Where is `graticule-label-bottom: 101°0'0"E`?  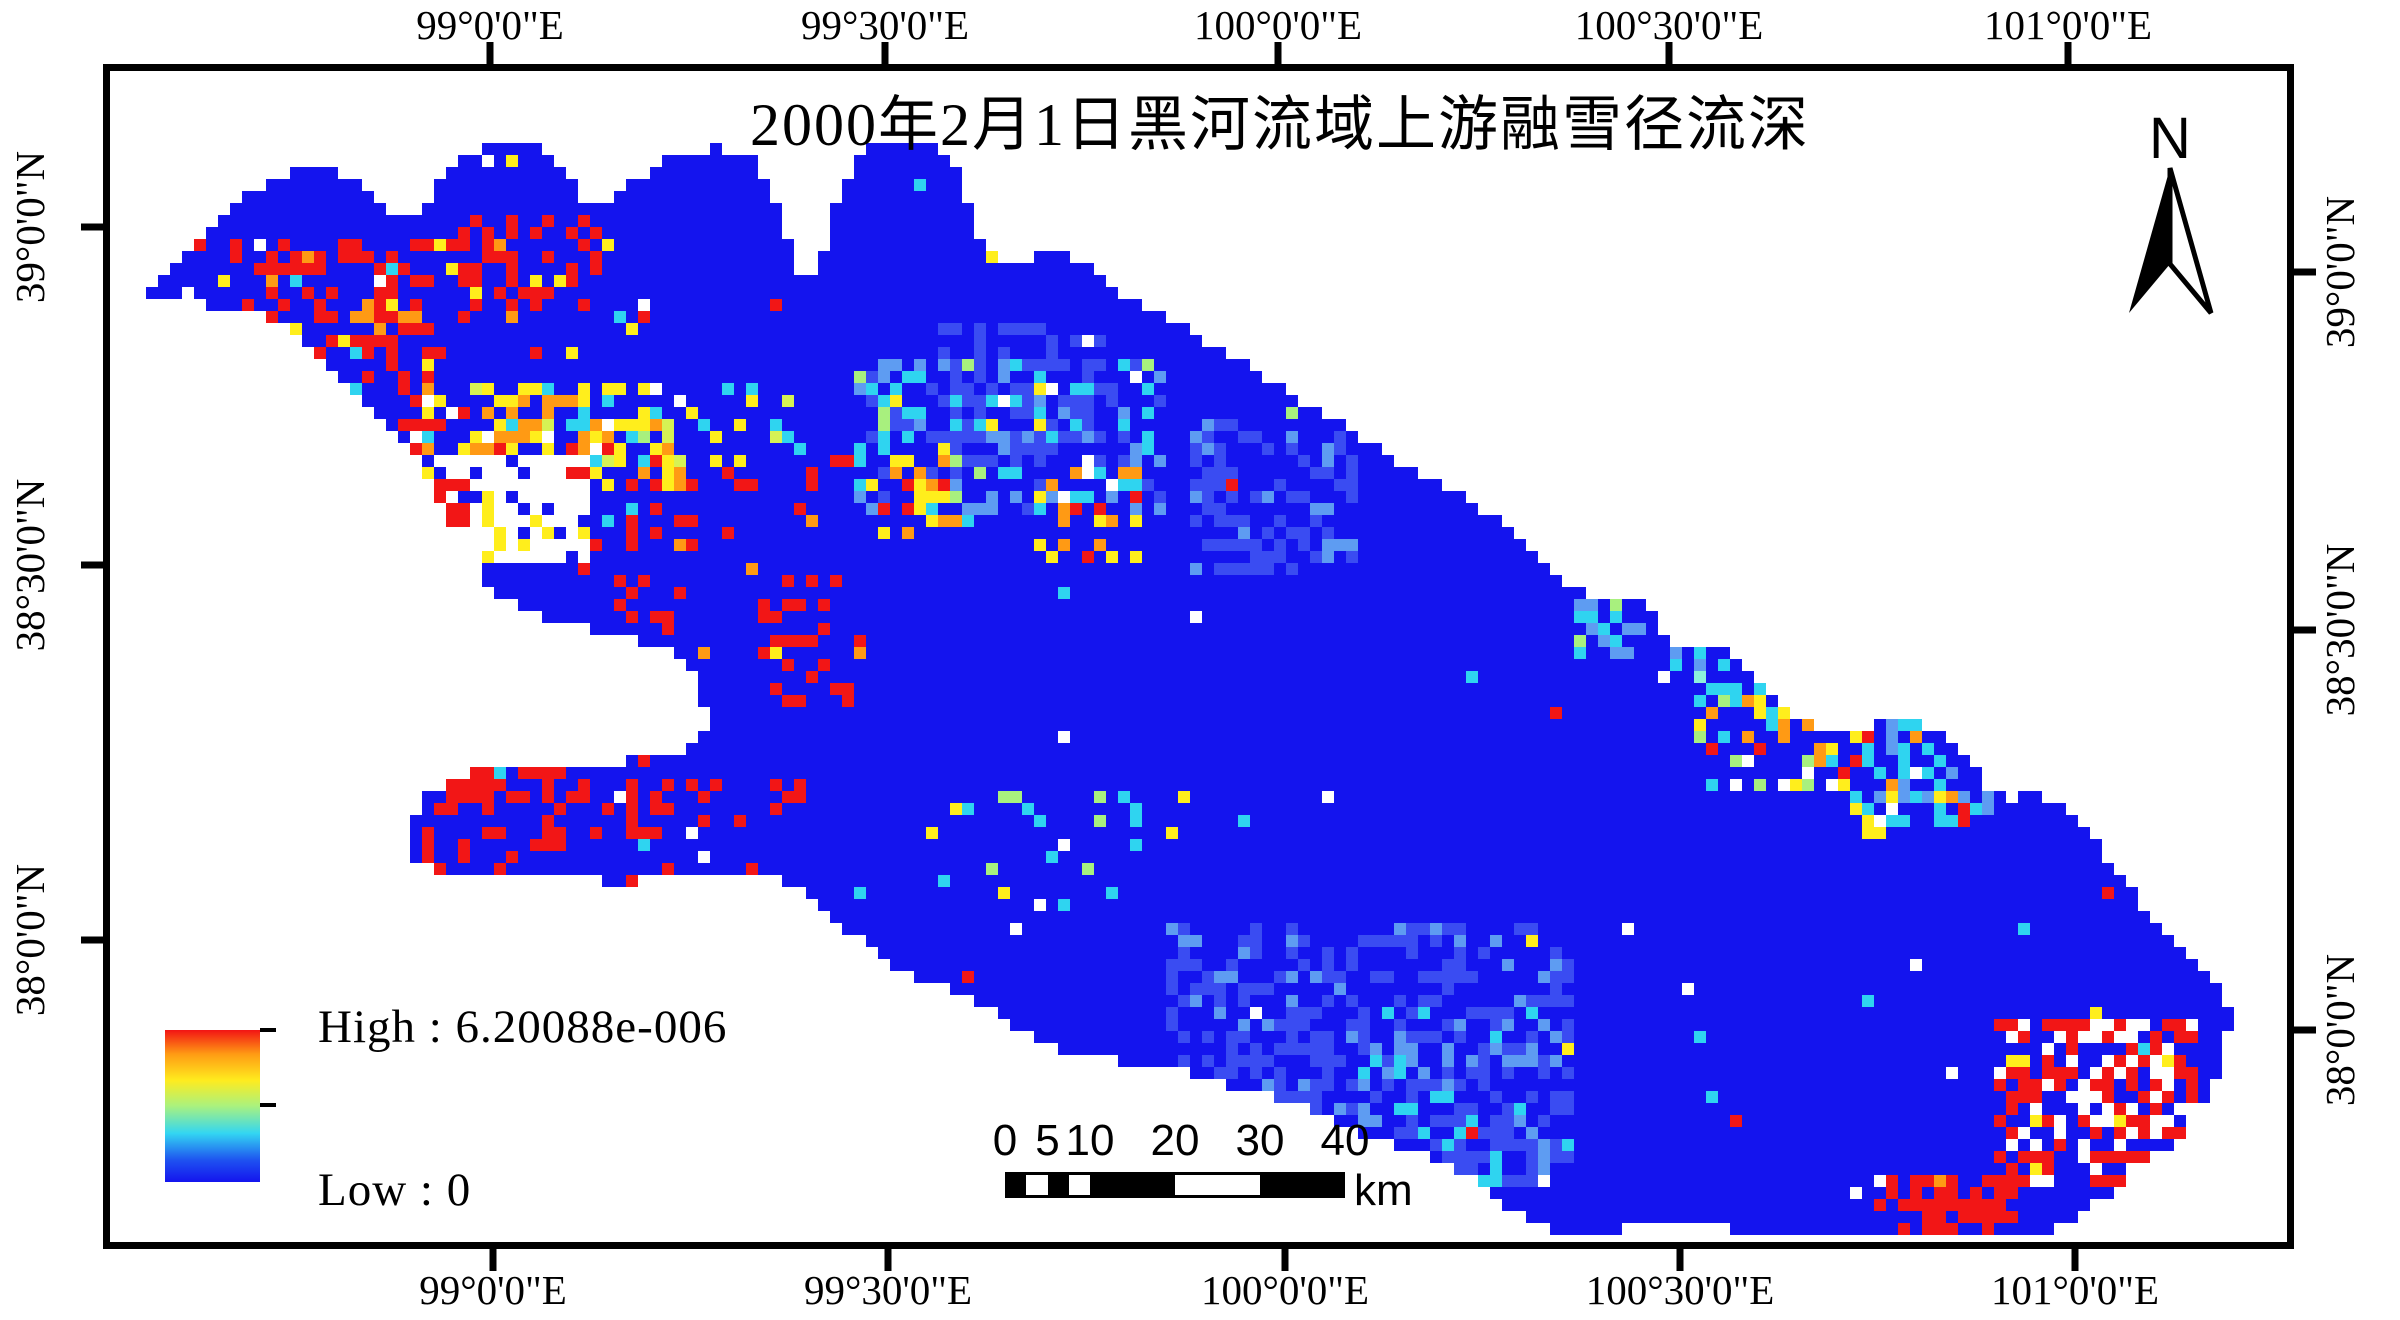
graticule-label-bottom: 101°0'0"E is located at coordinates (2075, 1290).